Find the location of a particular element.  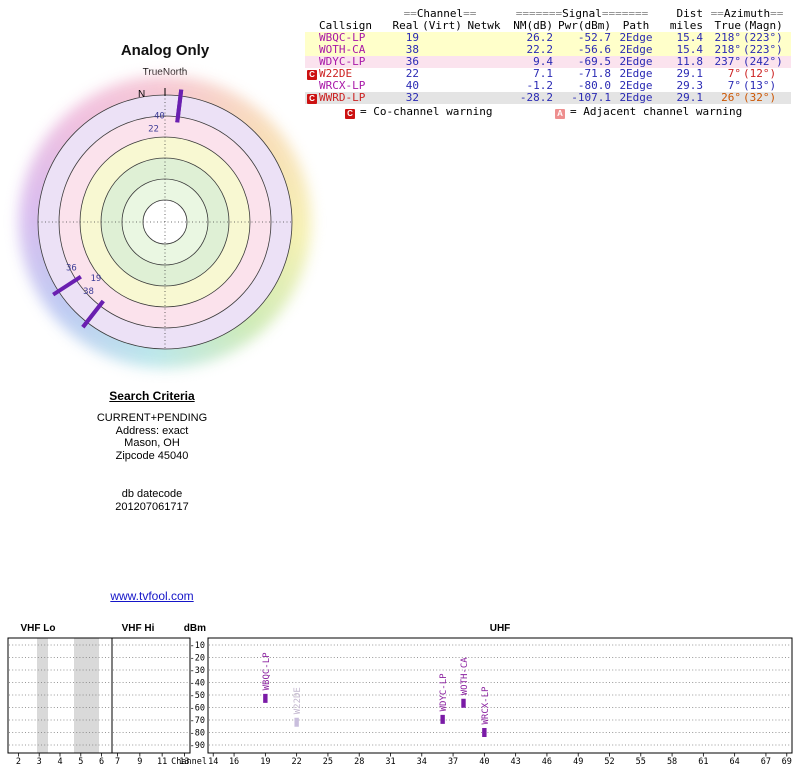

channel-tick-label: 31 is located at coordinates (390, 762).